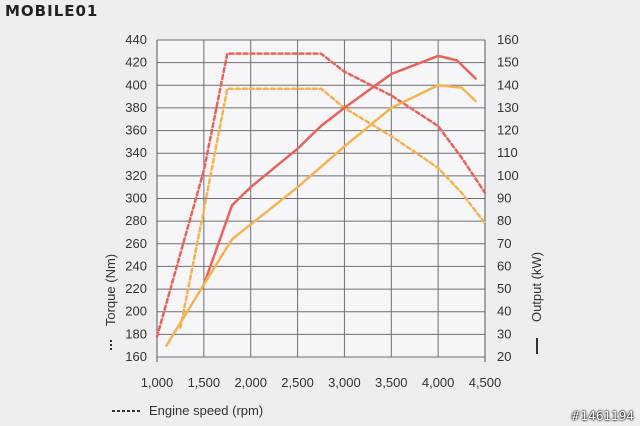 The image size is (640, 426). Describe the element at coordinates (136, 356) in the screenshot. I see `y-left-tick-label: 160` at that location.